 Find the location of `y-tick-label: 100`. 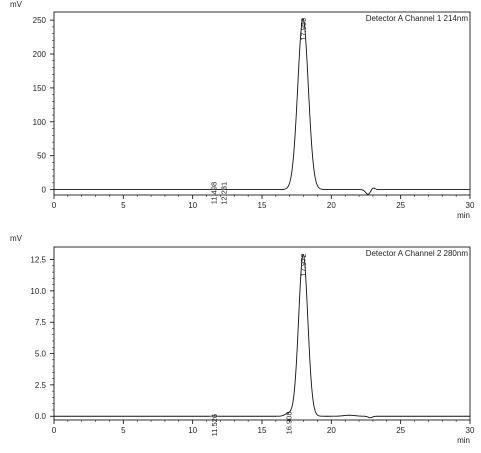

y-tick-label: 100 is located at coordinates (40, 122).